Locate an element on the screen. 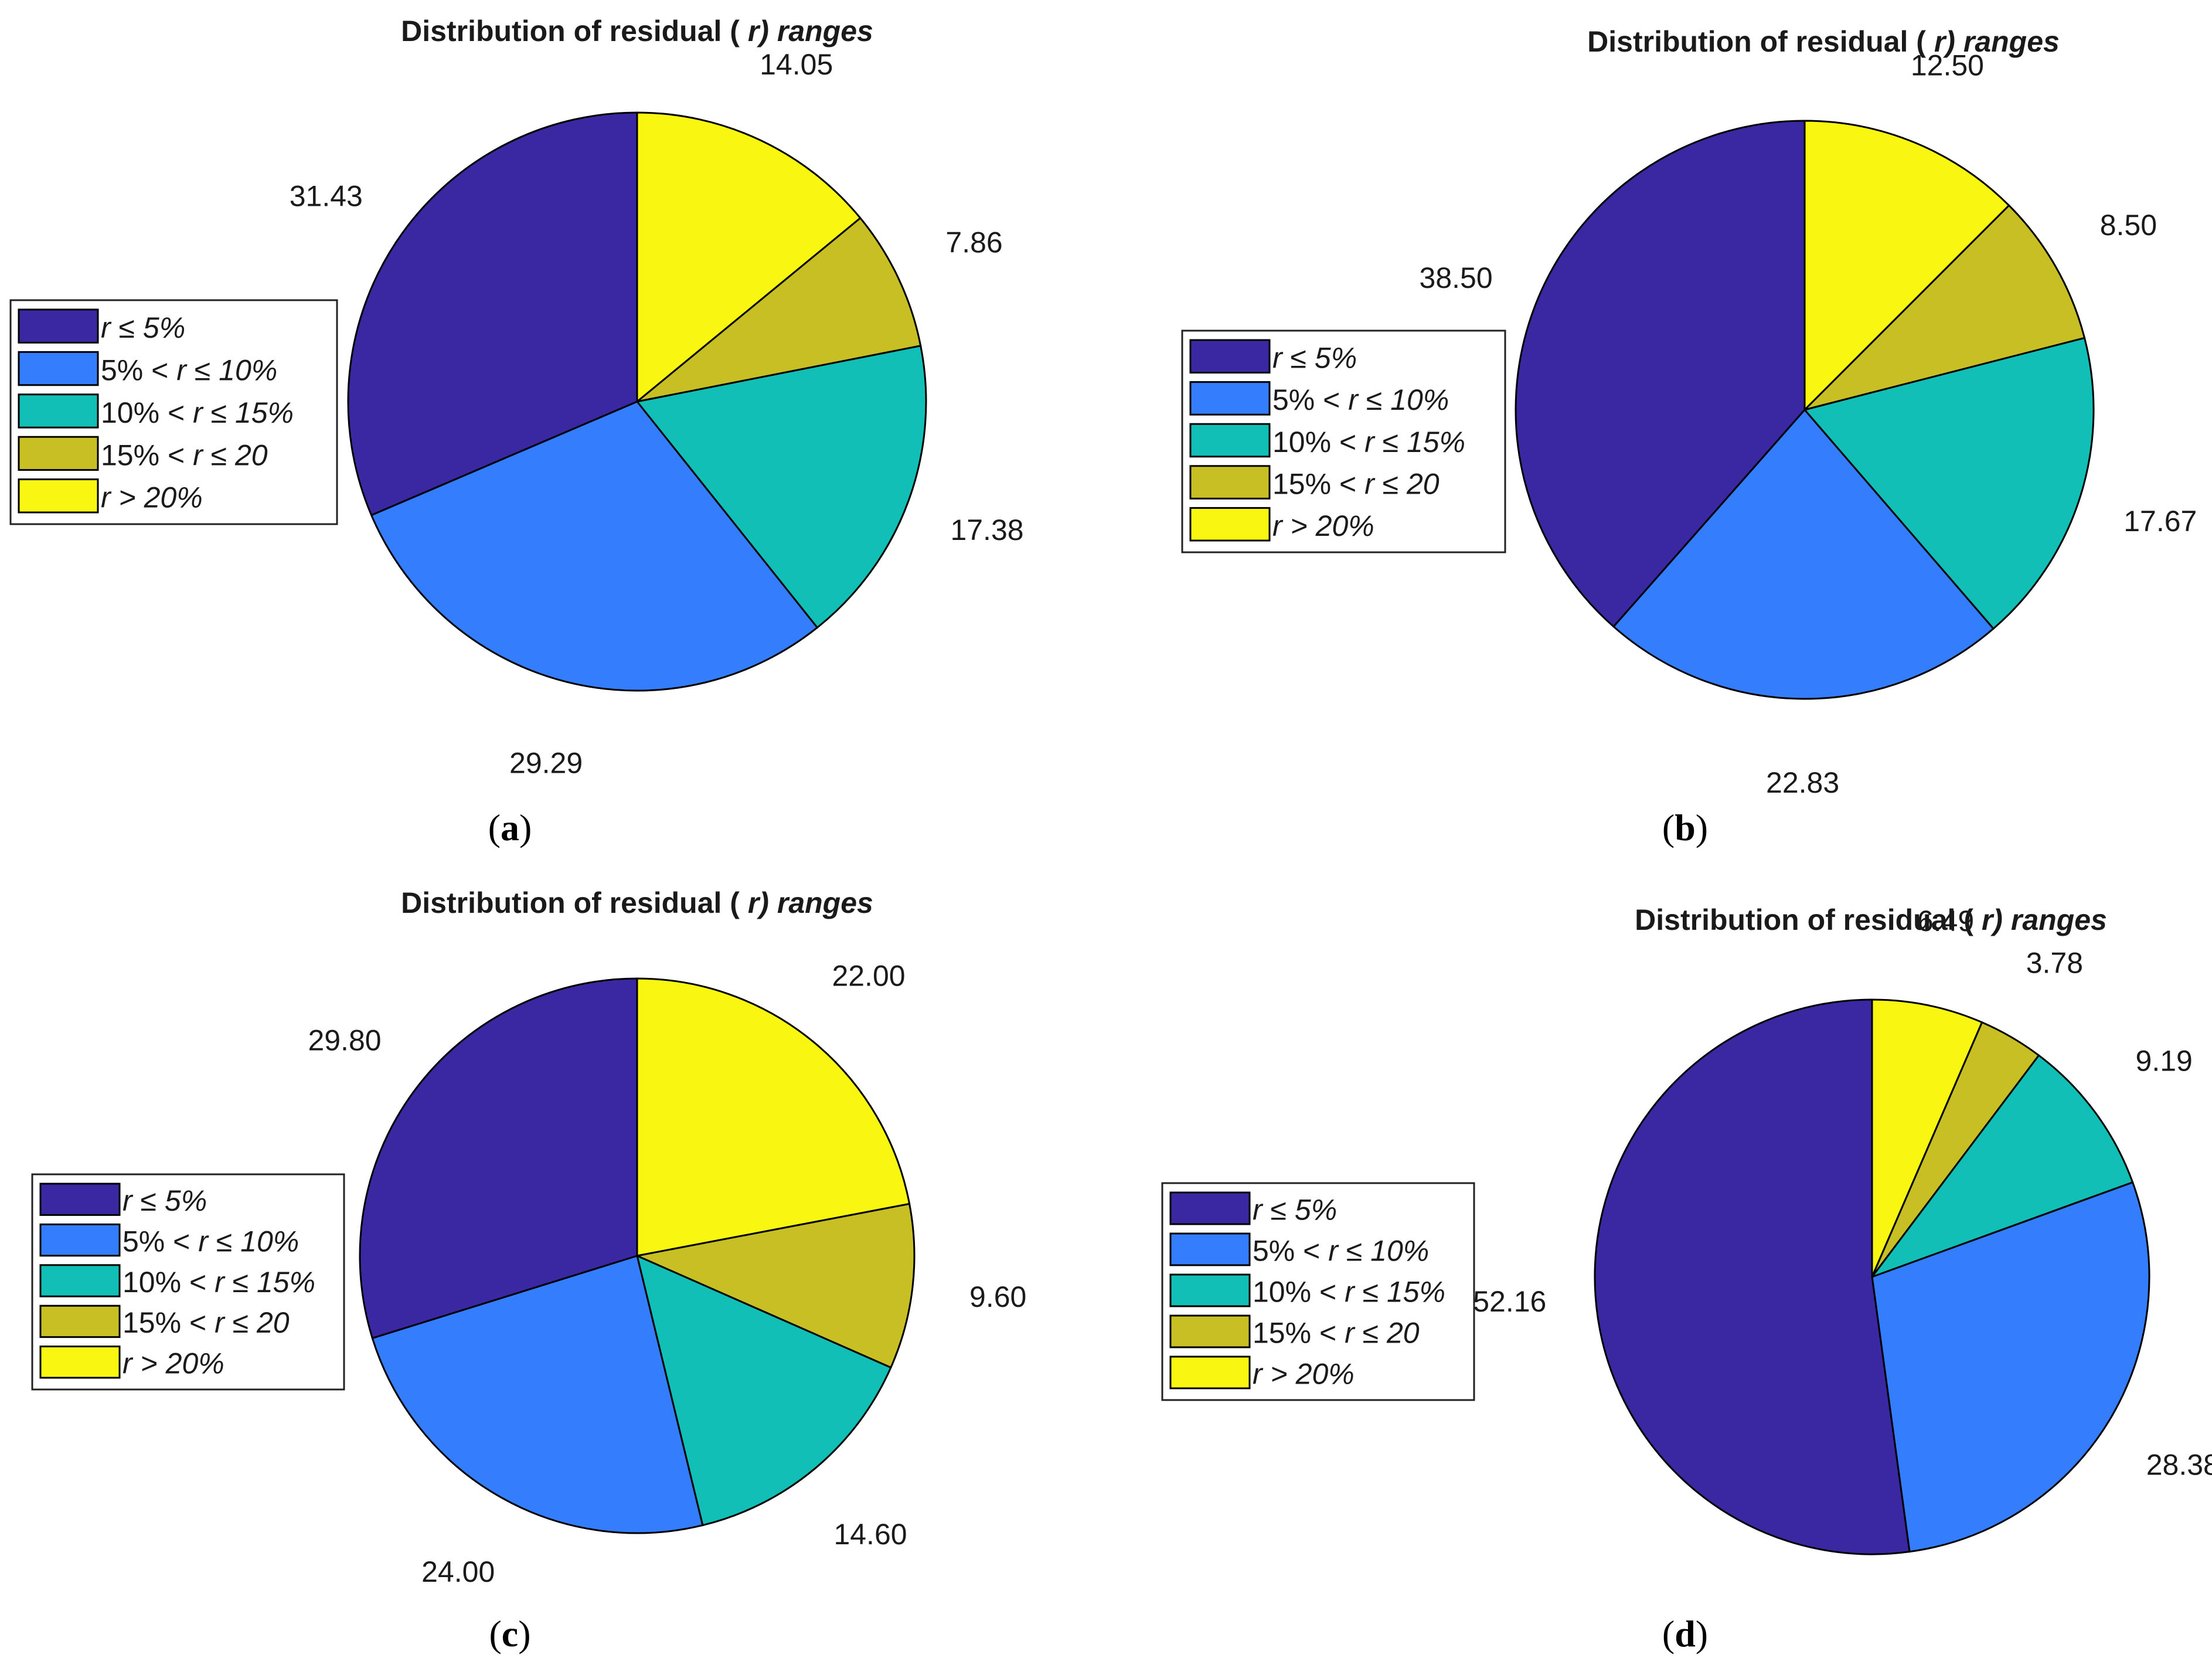 This screenshot has width=2212, height=1658. slice-label-r-le-5: 29.80 is located at coordinates (344, 1040).